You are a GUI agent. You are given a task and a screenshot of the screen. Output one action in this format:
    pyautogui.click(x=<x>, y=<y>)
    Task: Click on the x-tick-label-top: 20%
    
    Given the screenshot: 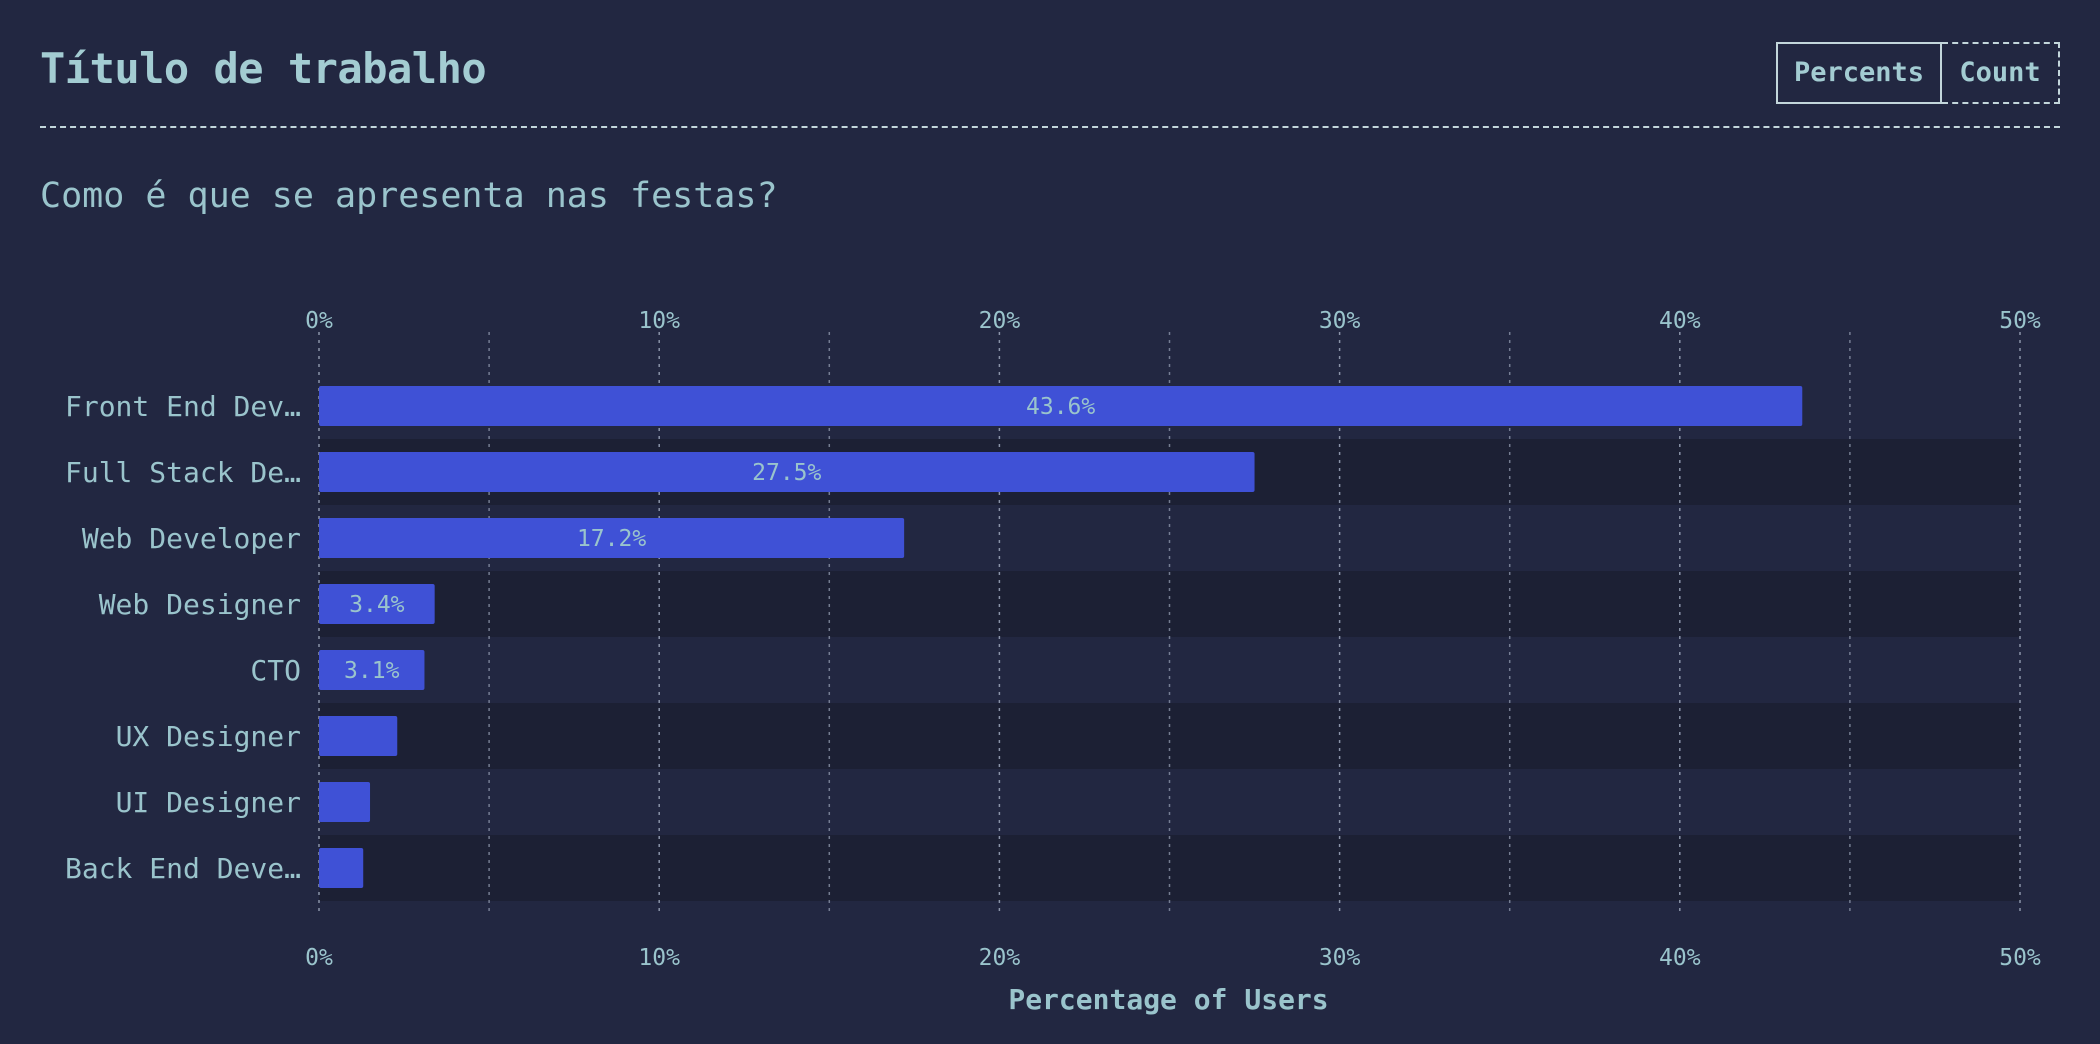 What is the action you would take?
    pyautogui.click(x=1000, y=321)
    